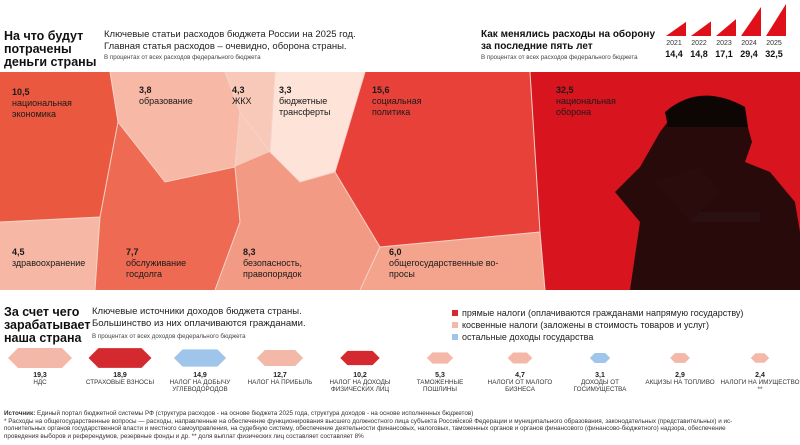 This screenshot has height=445, width=800. I want to click on label-social-policy: 15,6 социальная политика, so click(397, 101).